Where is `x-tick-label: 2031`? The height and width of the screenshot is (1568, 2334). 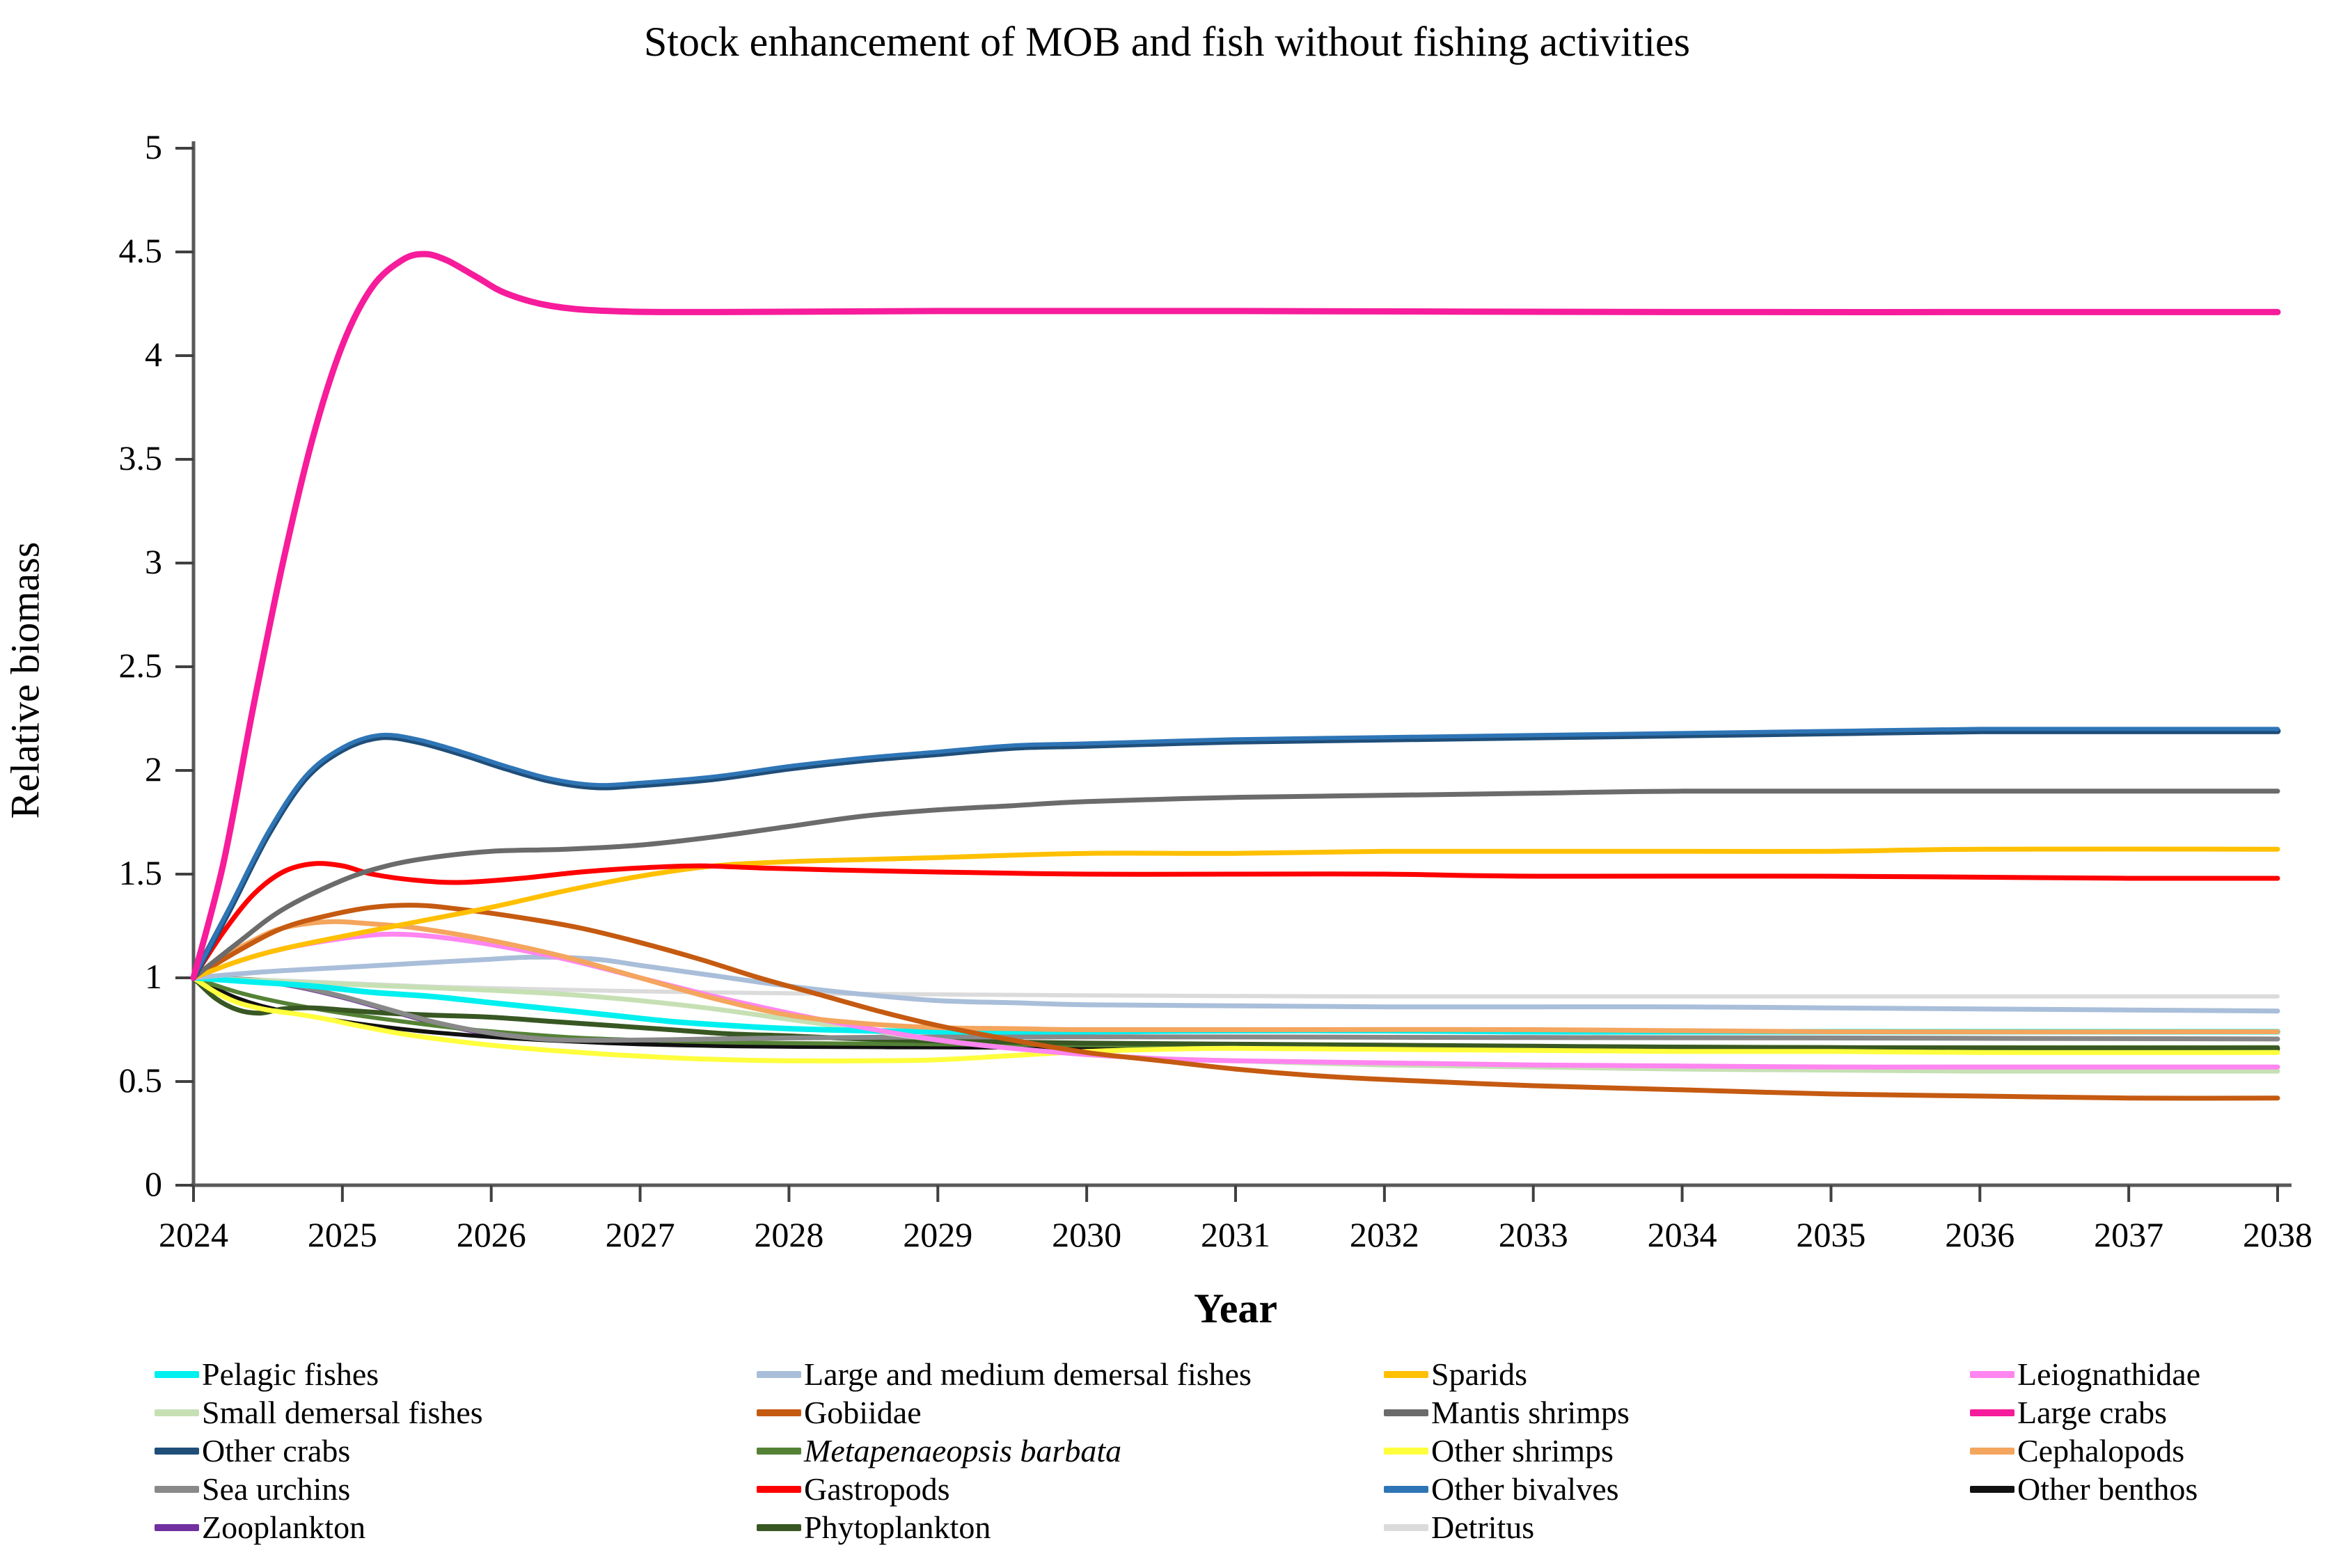
x-tick-label: 2031 is located at coordinates (1235, 1234).